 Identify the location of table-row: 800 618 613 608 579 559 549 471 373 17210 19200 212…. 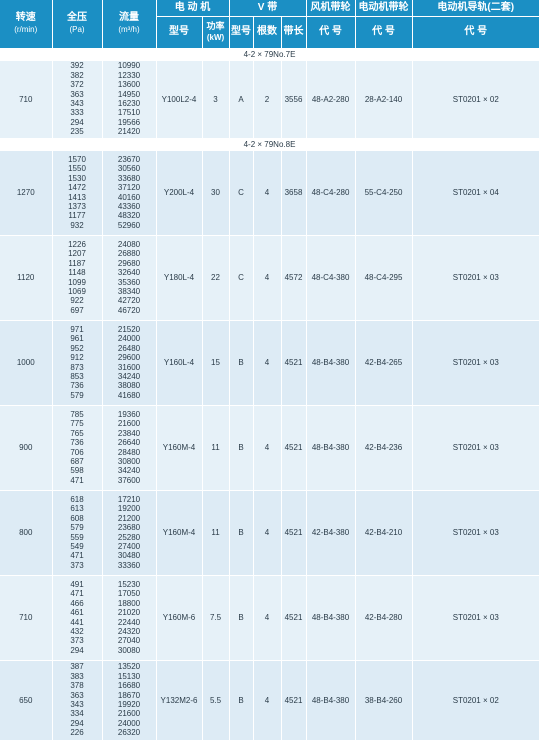
(269, 533).